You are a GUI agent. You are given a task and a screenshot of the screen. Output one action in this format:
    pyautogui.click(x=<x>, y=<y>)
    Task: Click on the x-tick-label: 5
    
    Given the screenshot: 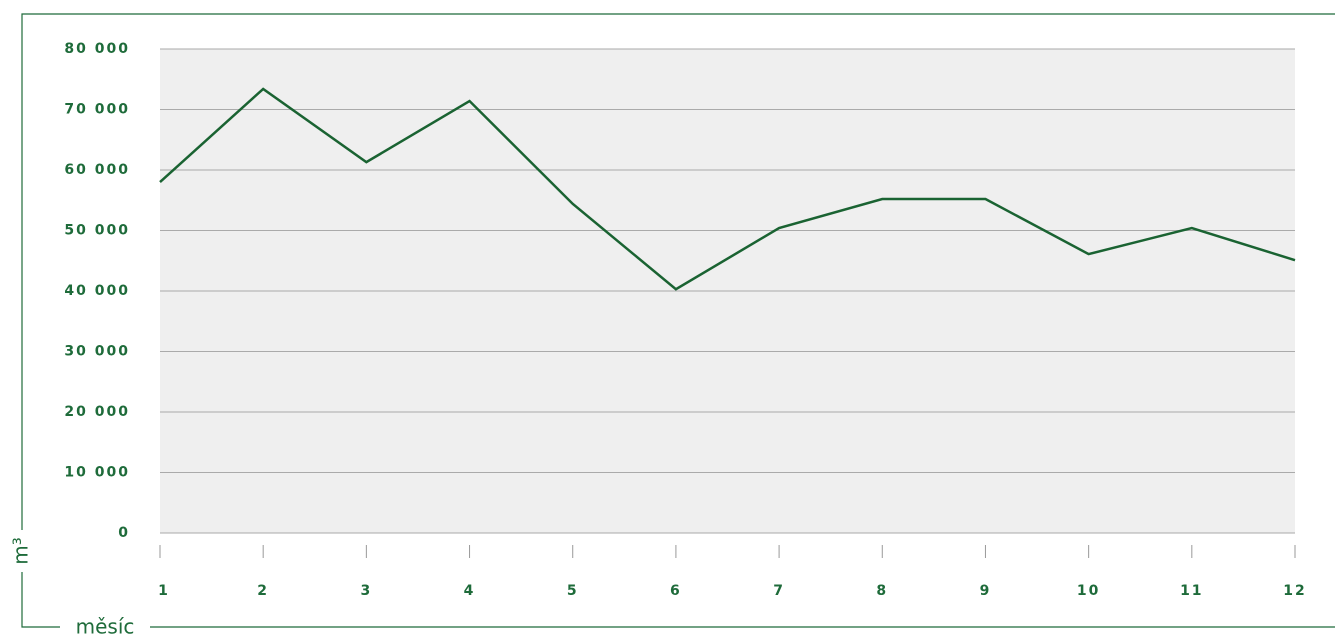 What is the action you would take?
    pyautogui.click(x=573, y=591)
    